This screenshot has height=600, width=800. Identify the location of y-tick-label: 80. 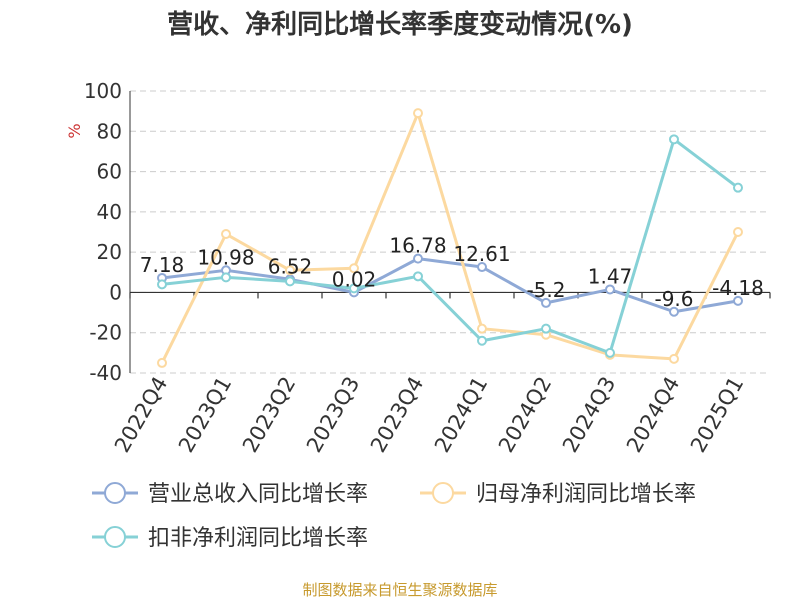
(109, 131).